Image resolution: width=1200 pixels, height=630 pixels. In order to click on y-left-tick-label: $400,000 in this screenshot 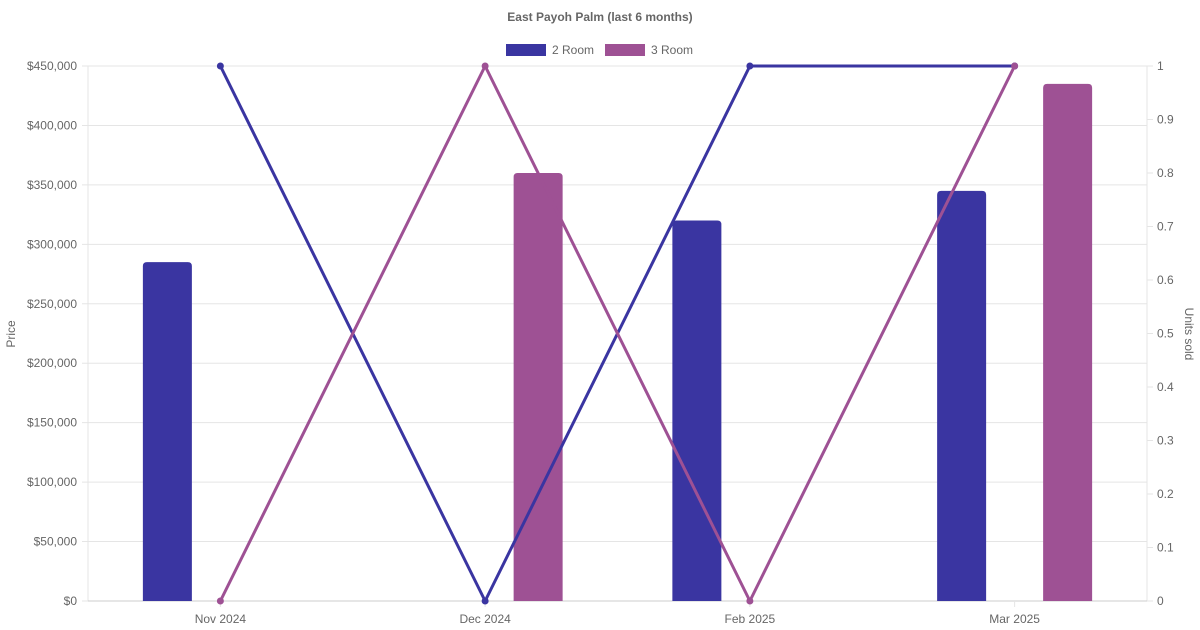, I will do `click(52, 125)`.